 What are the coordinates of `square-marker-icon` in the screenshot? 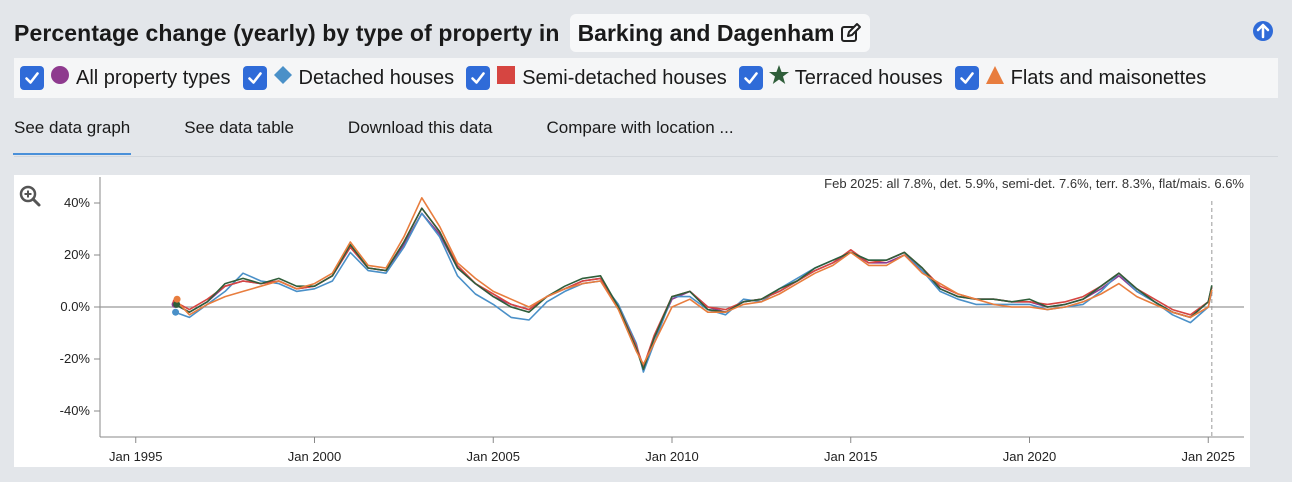 It's located at (506, 78).